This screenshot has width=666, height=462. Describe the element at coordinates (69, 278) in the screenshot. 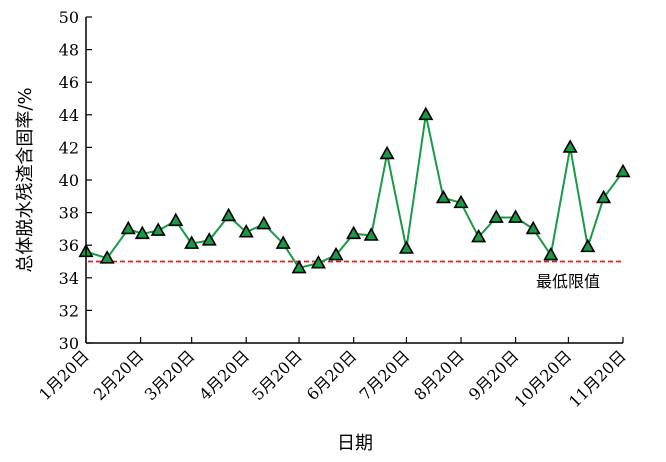

I see `y-tick-label: 34` at that location.